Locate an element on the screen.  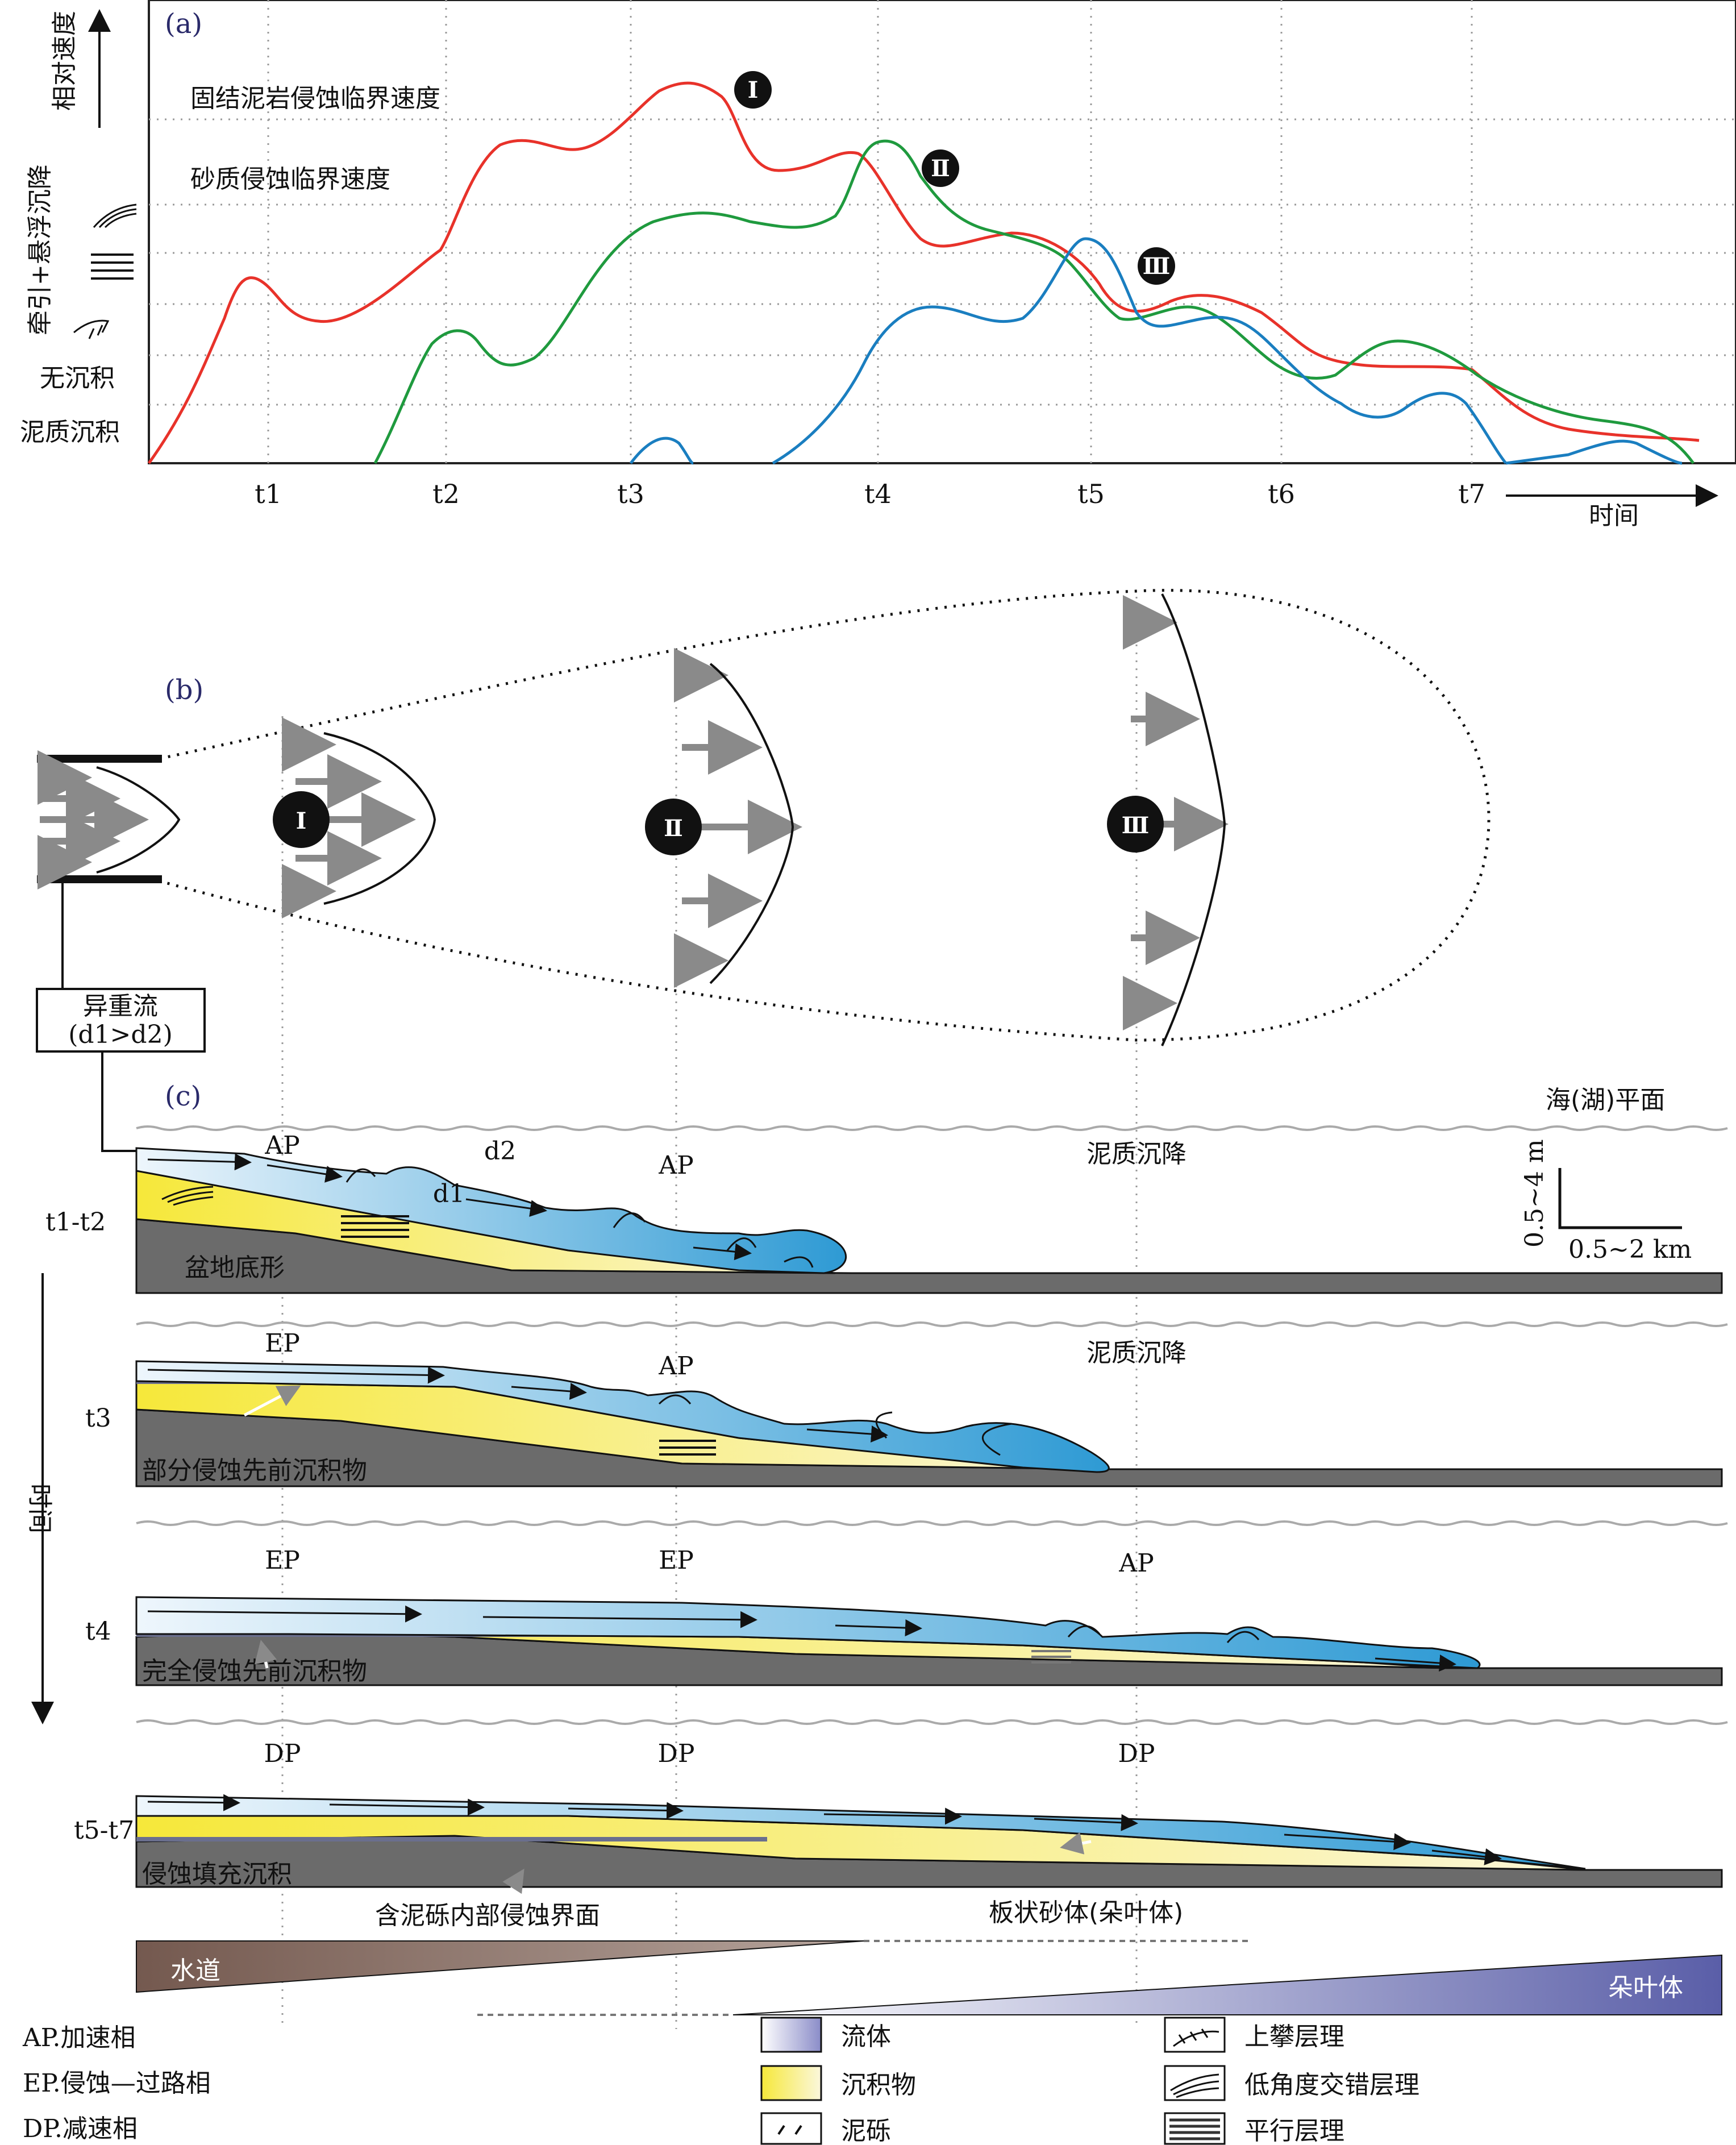
tick-t1: t1 is located at coordinates (268, 494).